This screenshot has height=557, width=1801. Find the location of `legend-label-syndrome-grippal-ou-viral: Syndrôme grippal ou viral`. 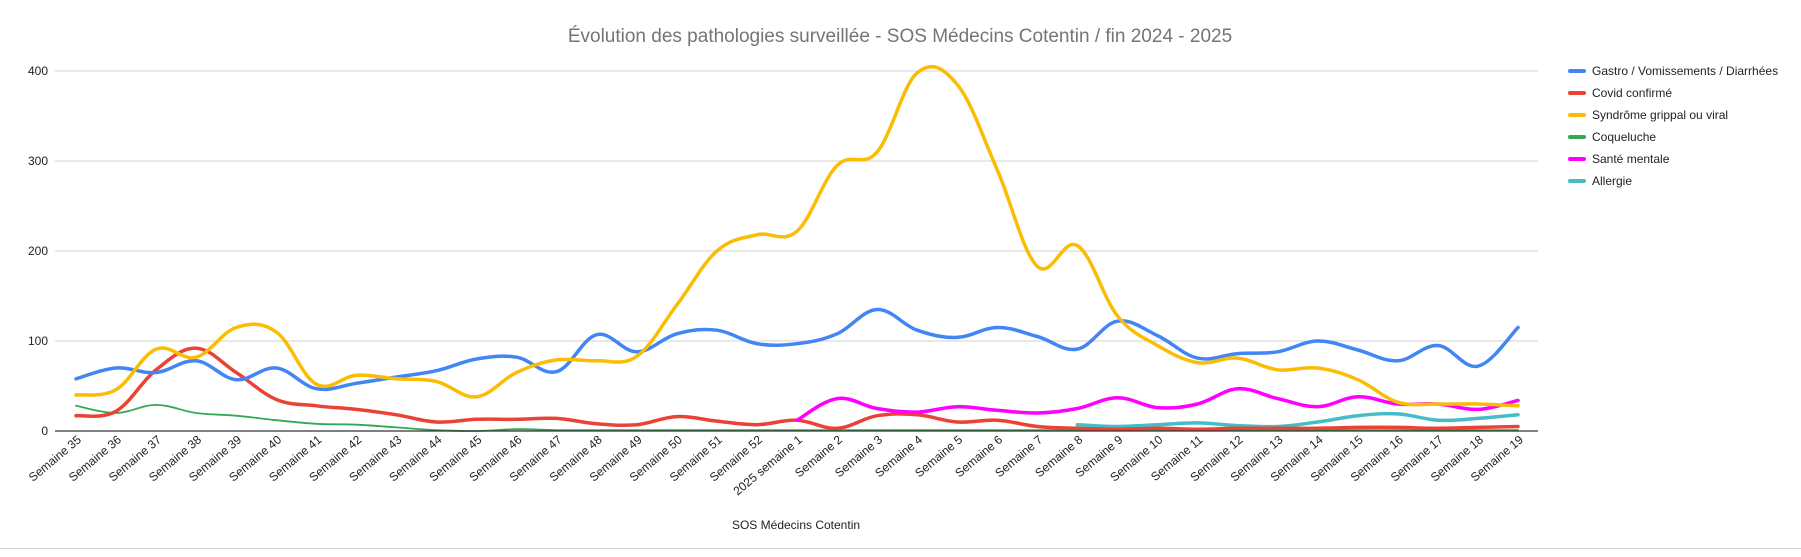

legend-label-syndrome-grippal-ou-viral: Syndrôme grippal ou viral is located at coordinates (1660, 115).